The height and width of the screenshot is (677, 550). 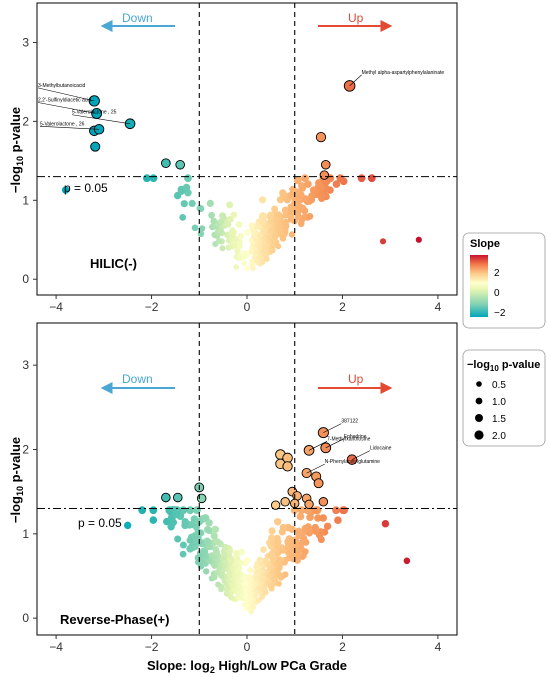 What do you see at coordinates (438, 307) in the screenshot?
I see `x-tick-label: 4` at bounding box center [438, 307].